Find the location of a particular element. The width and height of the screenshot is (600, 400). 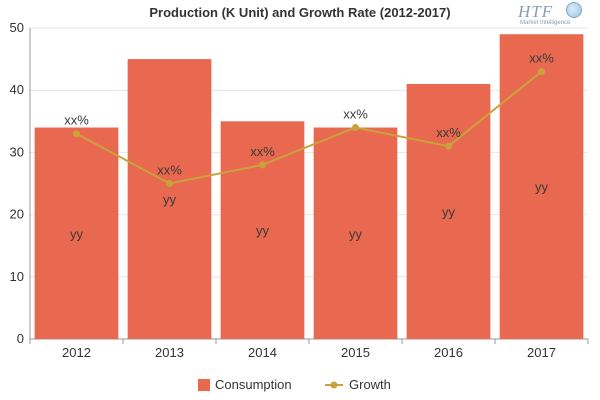

x-tick-label: 2015 is located at coordinates (355, 352).